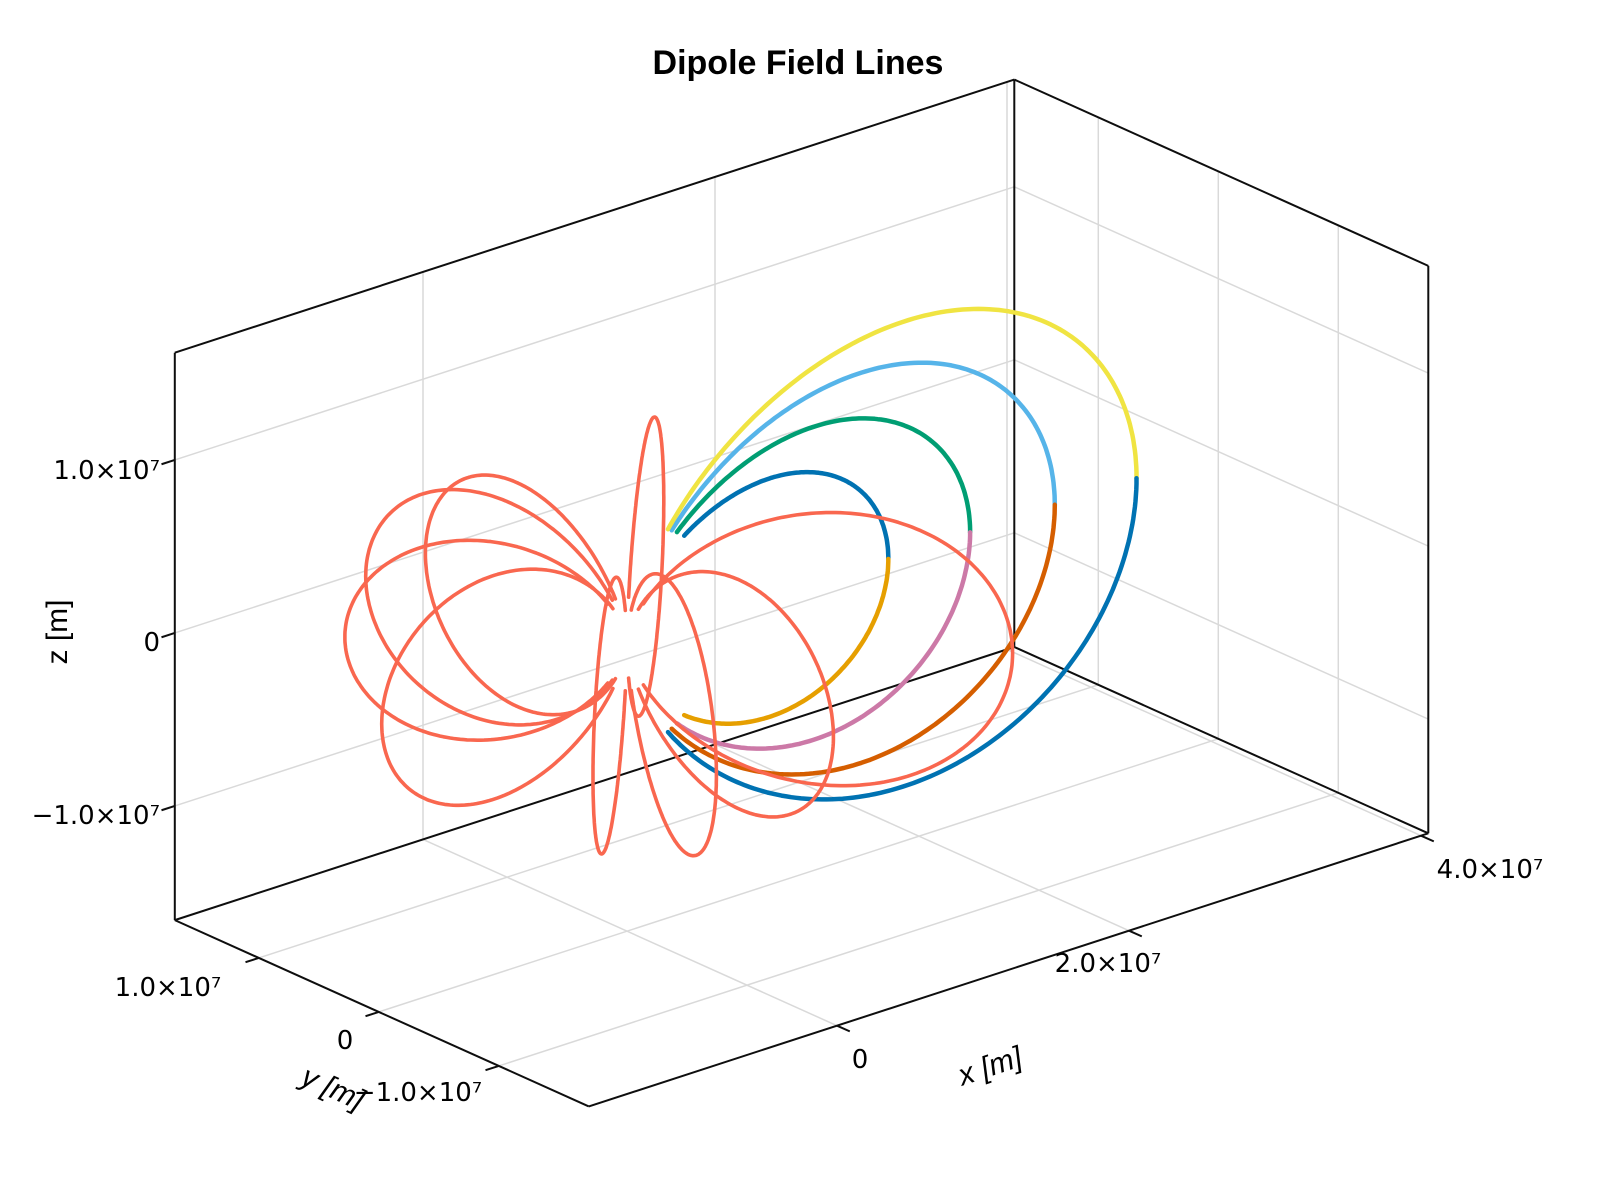  What do you see at coordinates (989, 1066) in the screenshot?
I see `x-axis-label: x [m]` at bounding box center [989, 1066].